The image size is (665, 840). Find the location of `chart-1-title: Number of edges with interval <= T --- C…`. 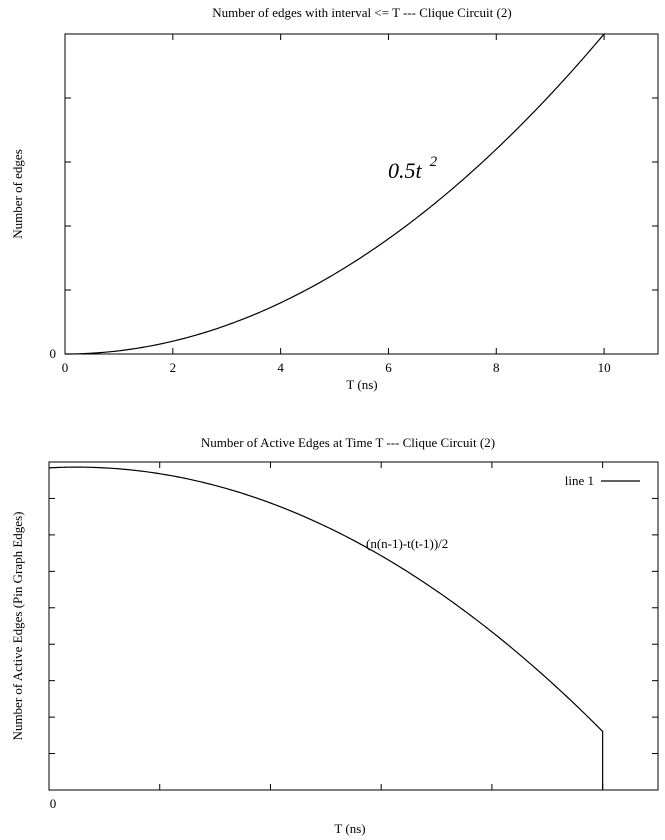

chart-1-title: Number of edges with interval <= T --- C… is located at coordinates (361, 12).